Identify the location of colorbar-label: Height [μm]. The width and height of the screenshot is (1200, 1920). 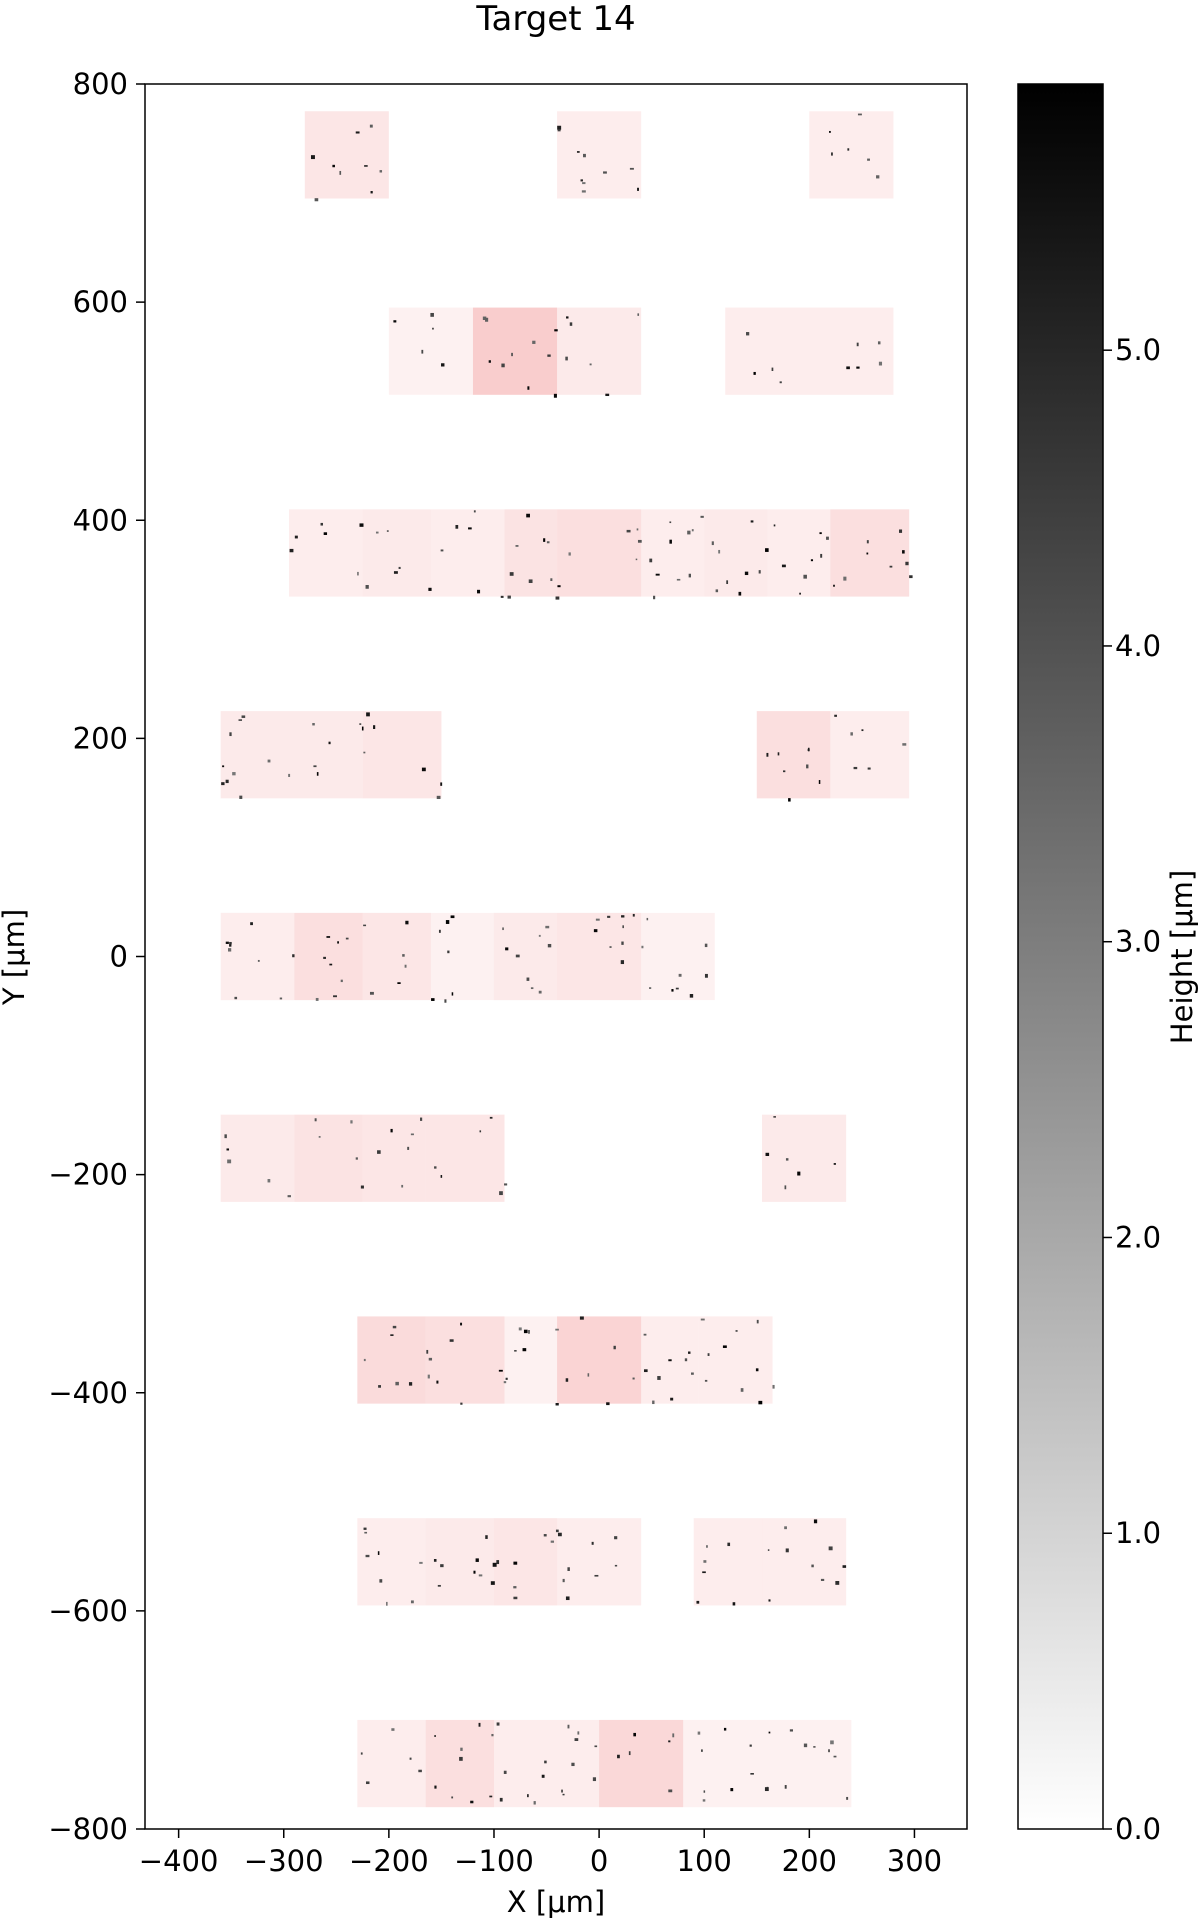
(1182, 957).